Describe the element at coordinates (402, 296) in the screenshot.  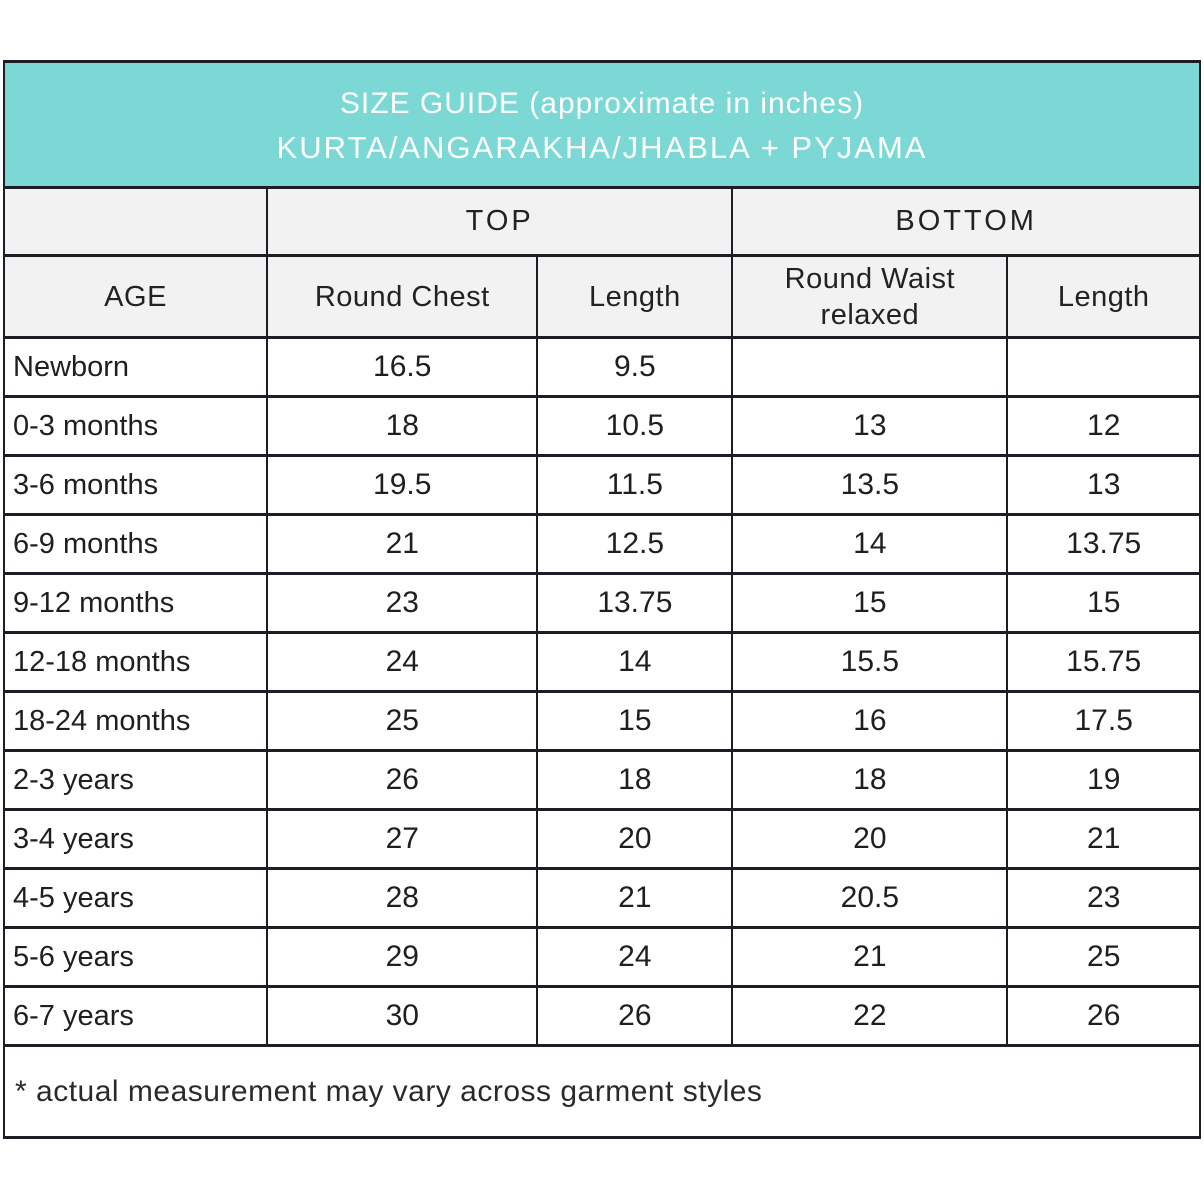
I see `column-header-round-chest: Round Chest` at that location.